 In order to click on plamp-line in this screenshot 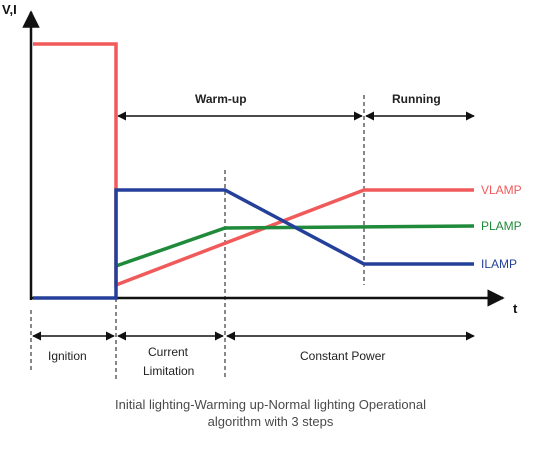, I will do `click(295, 246)`.